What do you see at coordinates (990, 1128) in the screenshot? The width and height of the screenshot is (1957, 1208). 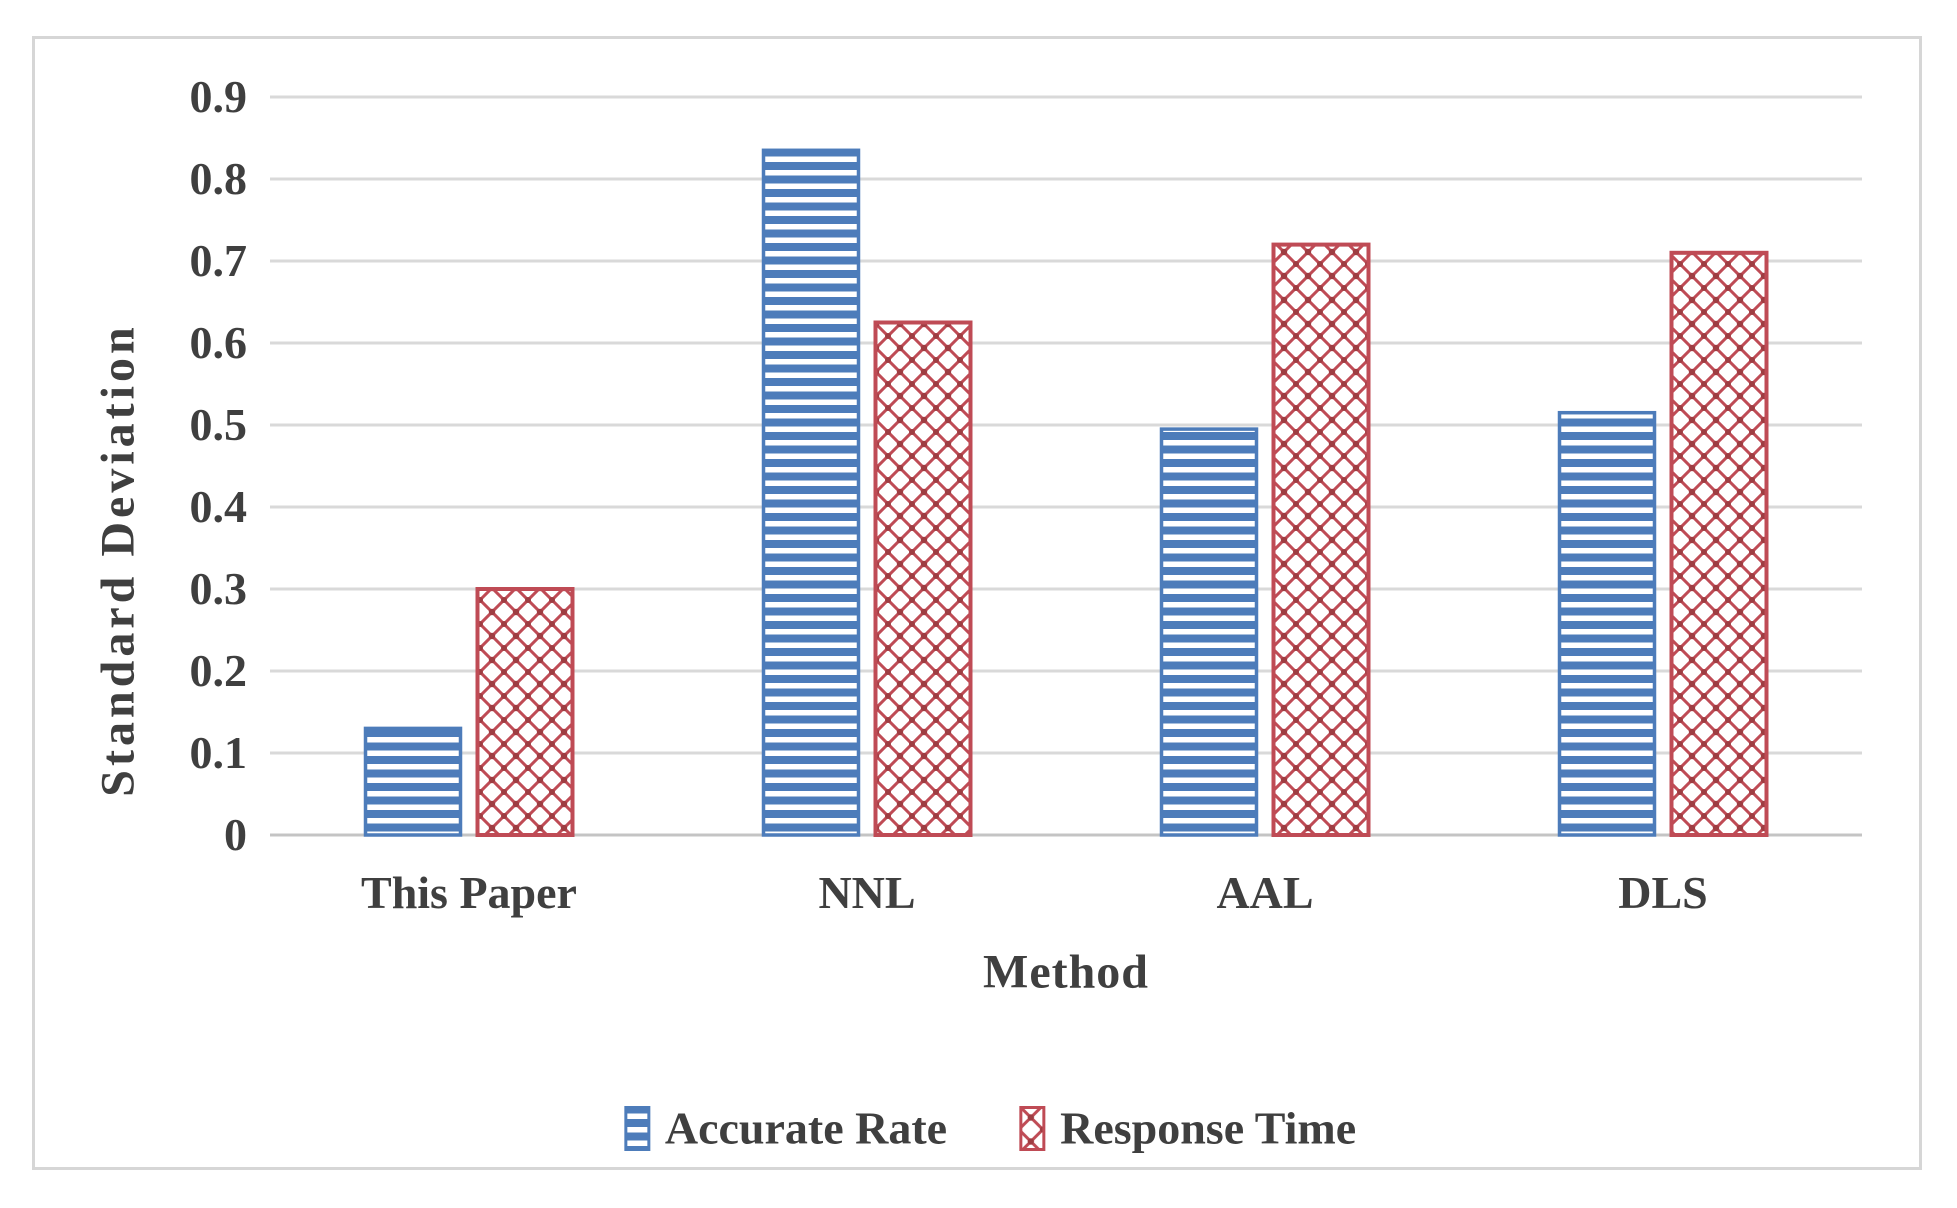 I see `legend: Accurate Rate Response Time` at bounding box center [990, 1128].